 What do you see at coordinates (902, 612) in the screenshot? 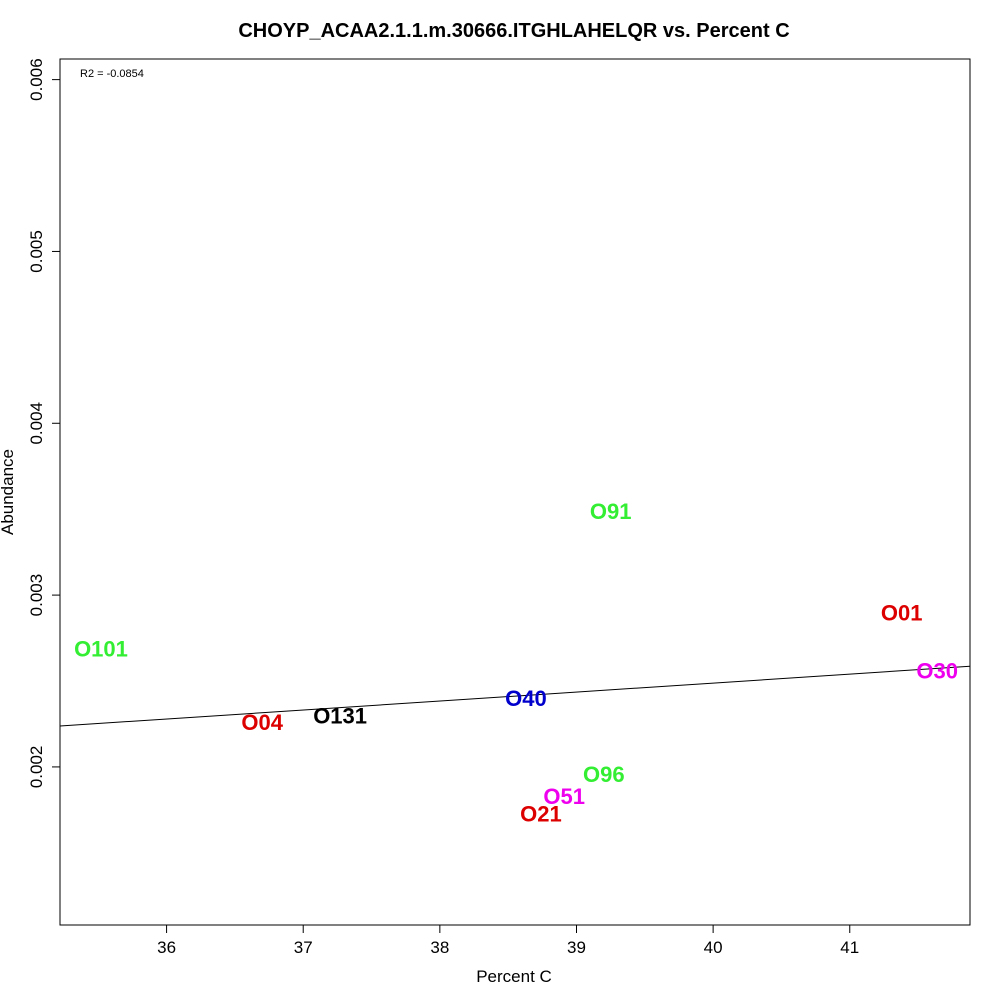
I see `data-point-label: O01` at bounding box center [902, 612].